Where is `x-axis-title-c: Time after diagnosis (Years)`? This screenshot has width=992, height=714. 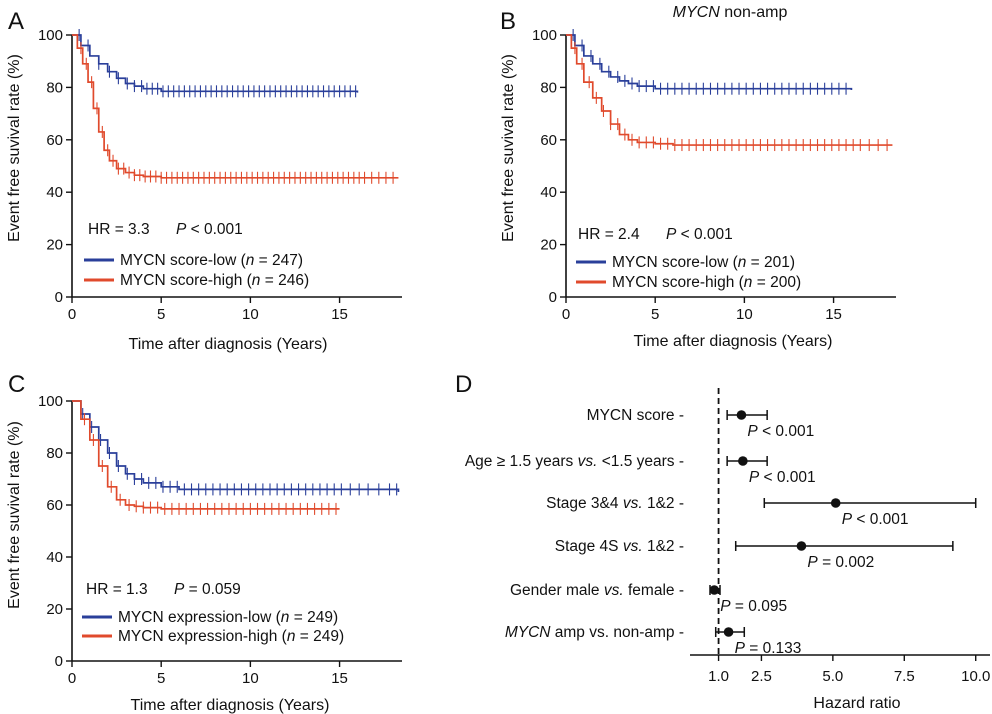
x-axis-title-c: Time after diagnosis (Years) is located at coordinates (230, 705).